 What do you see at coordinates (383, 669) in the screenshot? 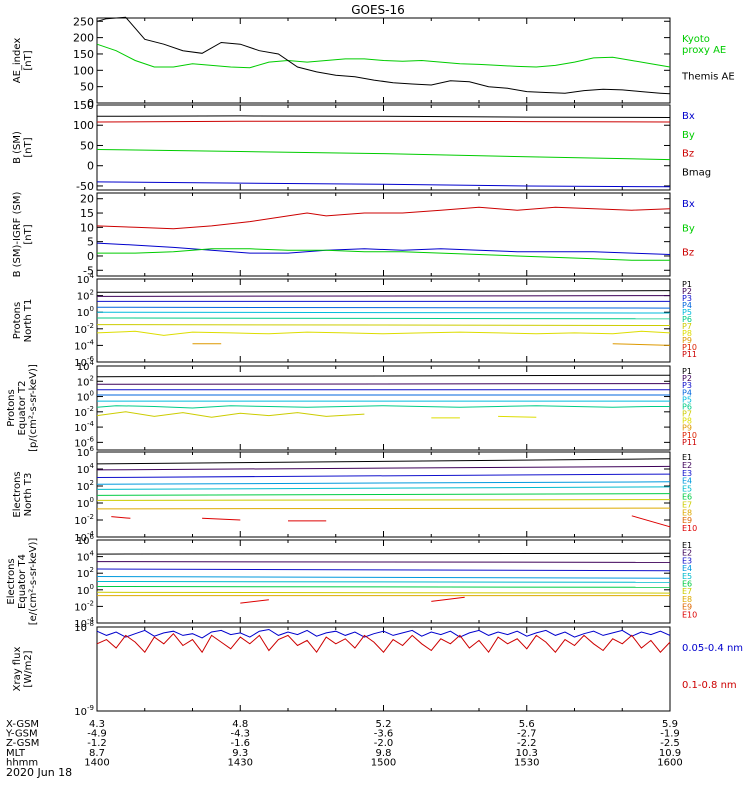
I see `panel-frame` at bounding box center [383, 669].